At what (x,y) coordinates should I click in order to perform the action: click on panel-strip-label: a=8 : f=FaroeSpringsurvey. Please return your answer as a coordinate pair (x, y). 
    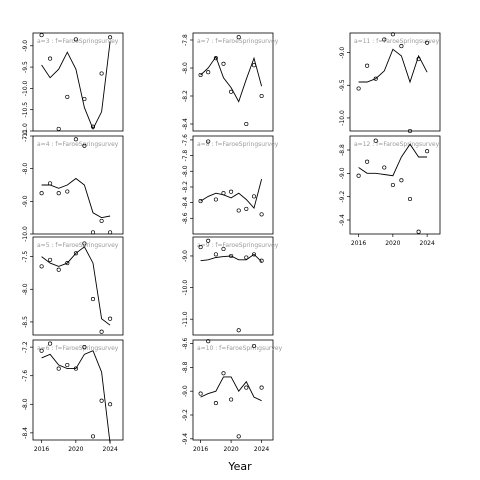
    Looking at the image, I should click on (238, 144).